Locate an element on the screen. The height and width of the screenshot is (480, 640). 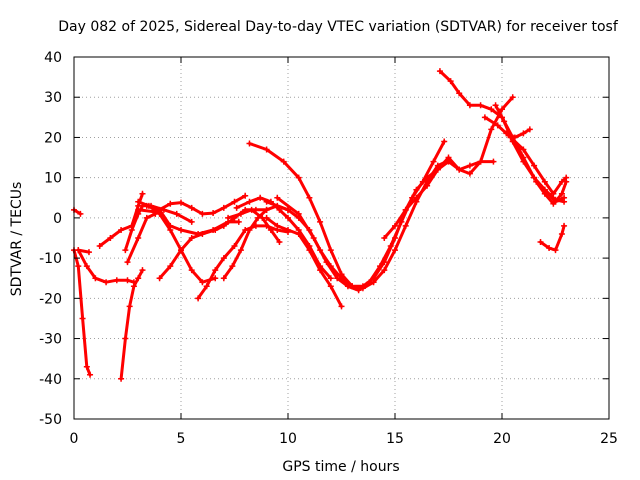
y-tick-label: -50 is located at coordinates (50, 420).